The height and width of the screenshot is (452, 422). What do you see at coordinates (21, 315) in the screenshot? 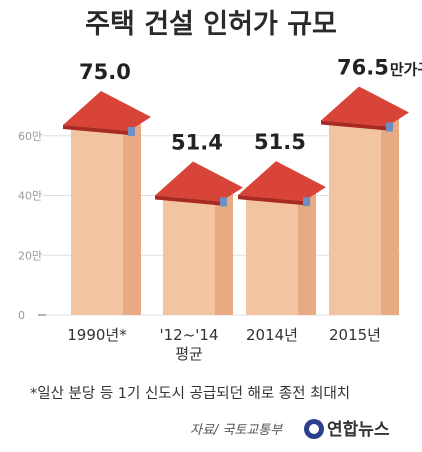
I see `y-tick-label: 0` at bounding box center [21, 315].